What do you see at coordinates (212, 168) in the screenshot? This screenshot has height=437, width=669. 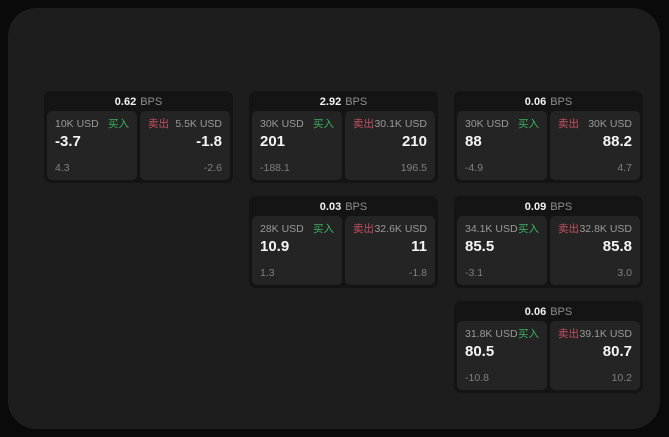 I see `sell-change: -2.6` at bounding box center [212, 168].